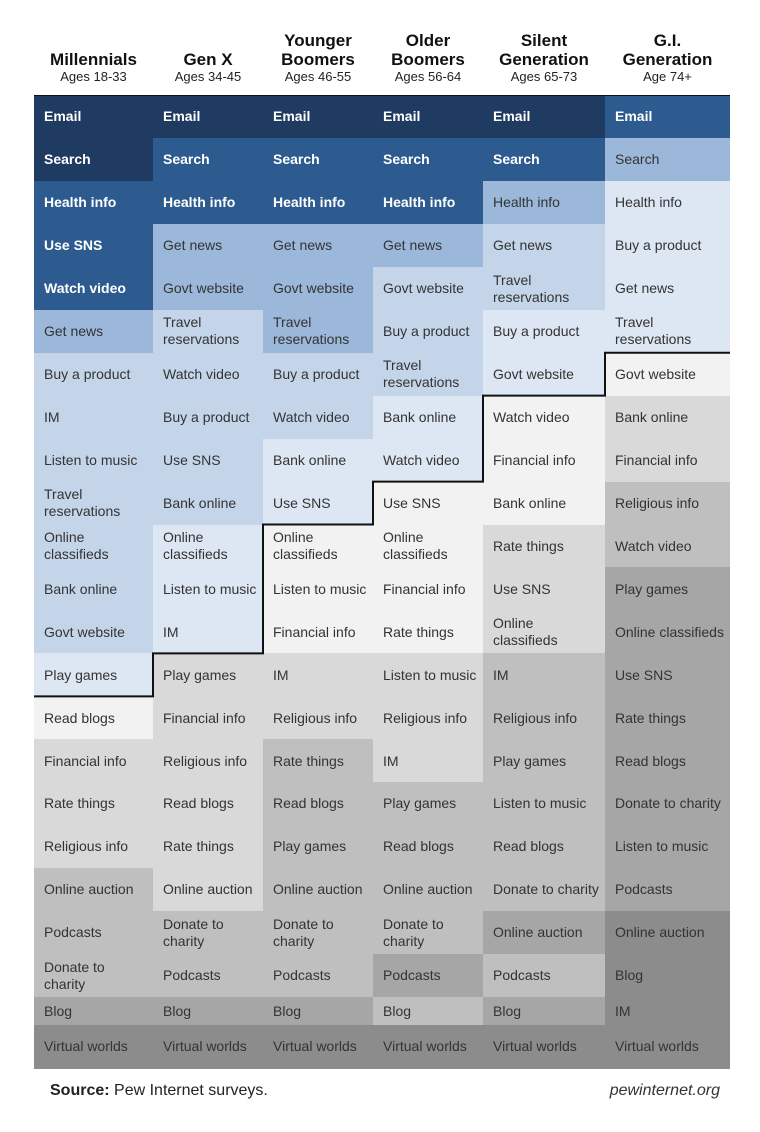  Describe the element at coordinates (667, 76) in the screenshot. I see `age-range: Age 74+` at that location.